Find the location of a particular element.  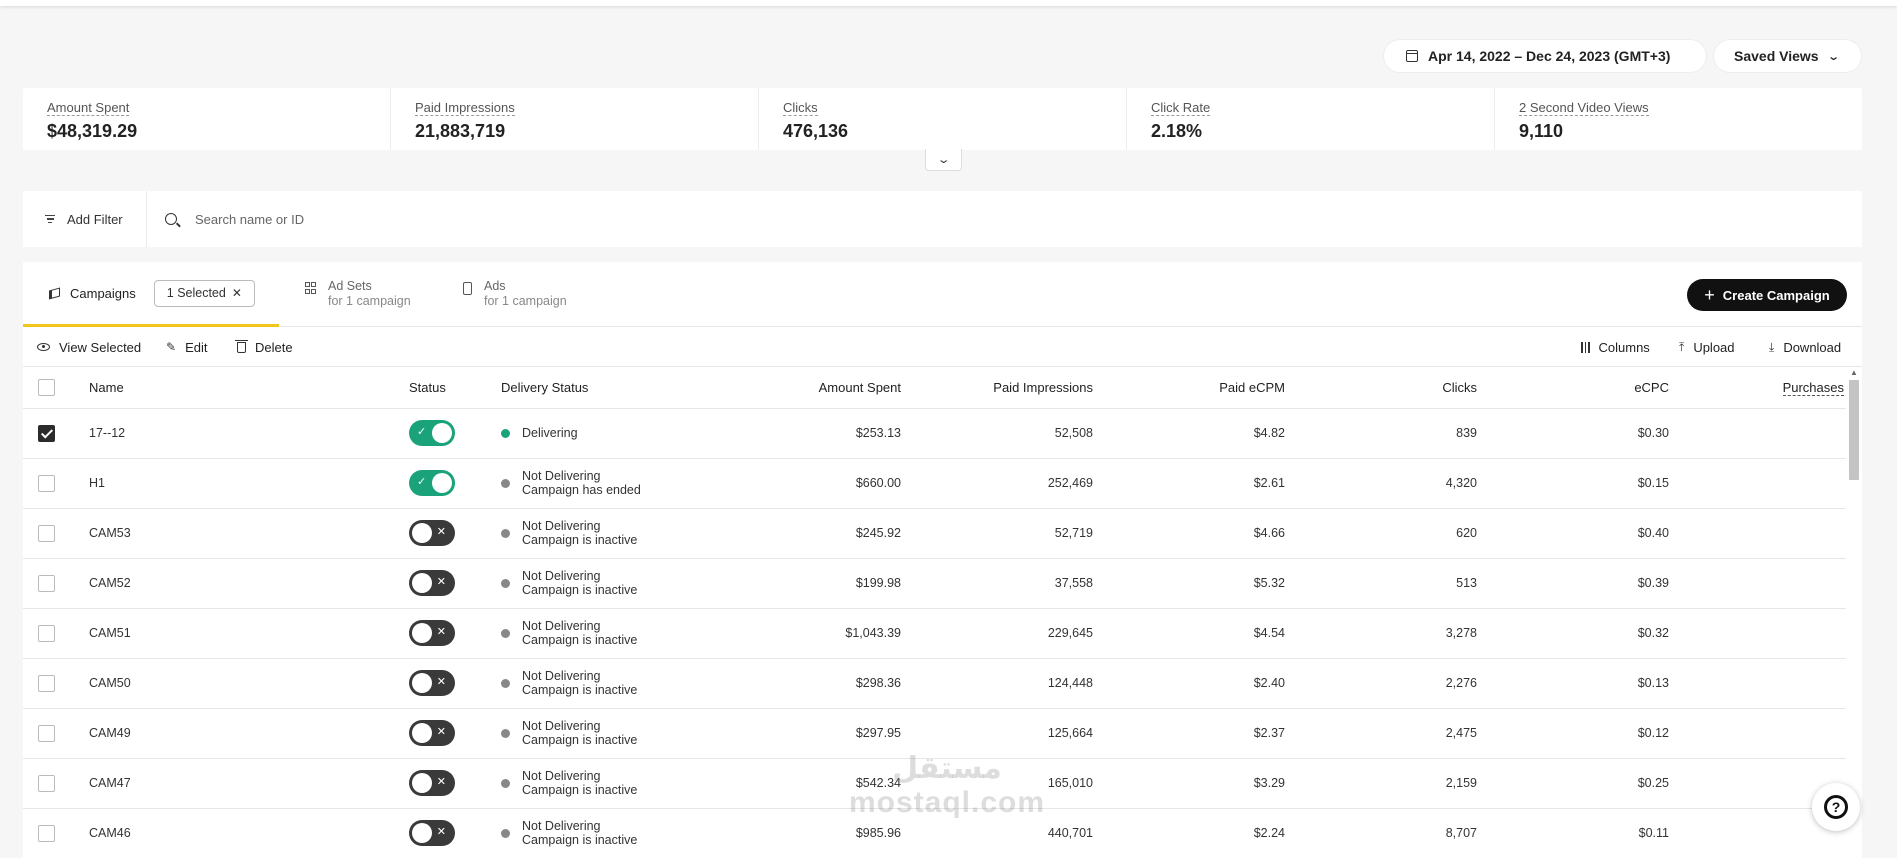

phone-icon is located at coordinates (467, 288).